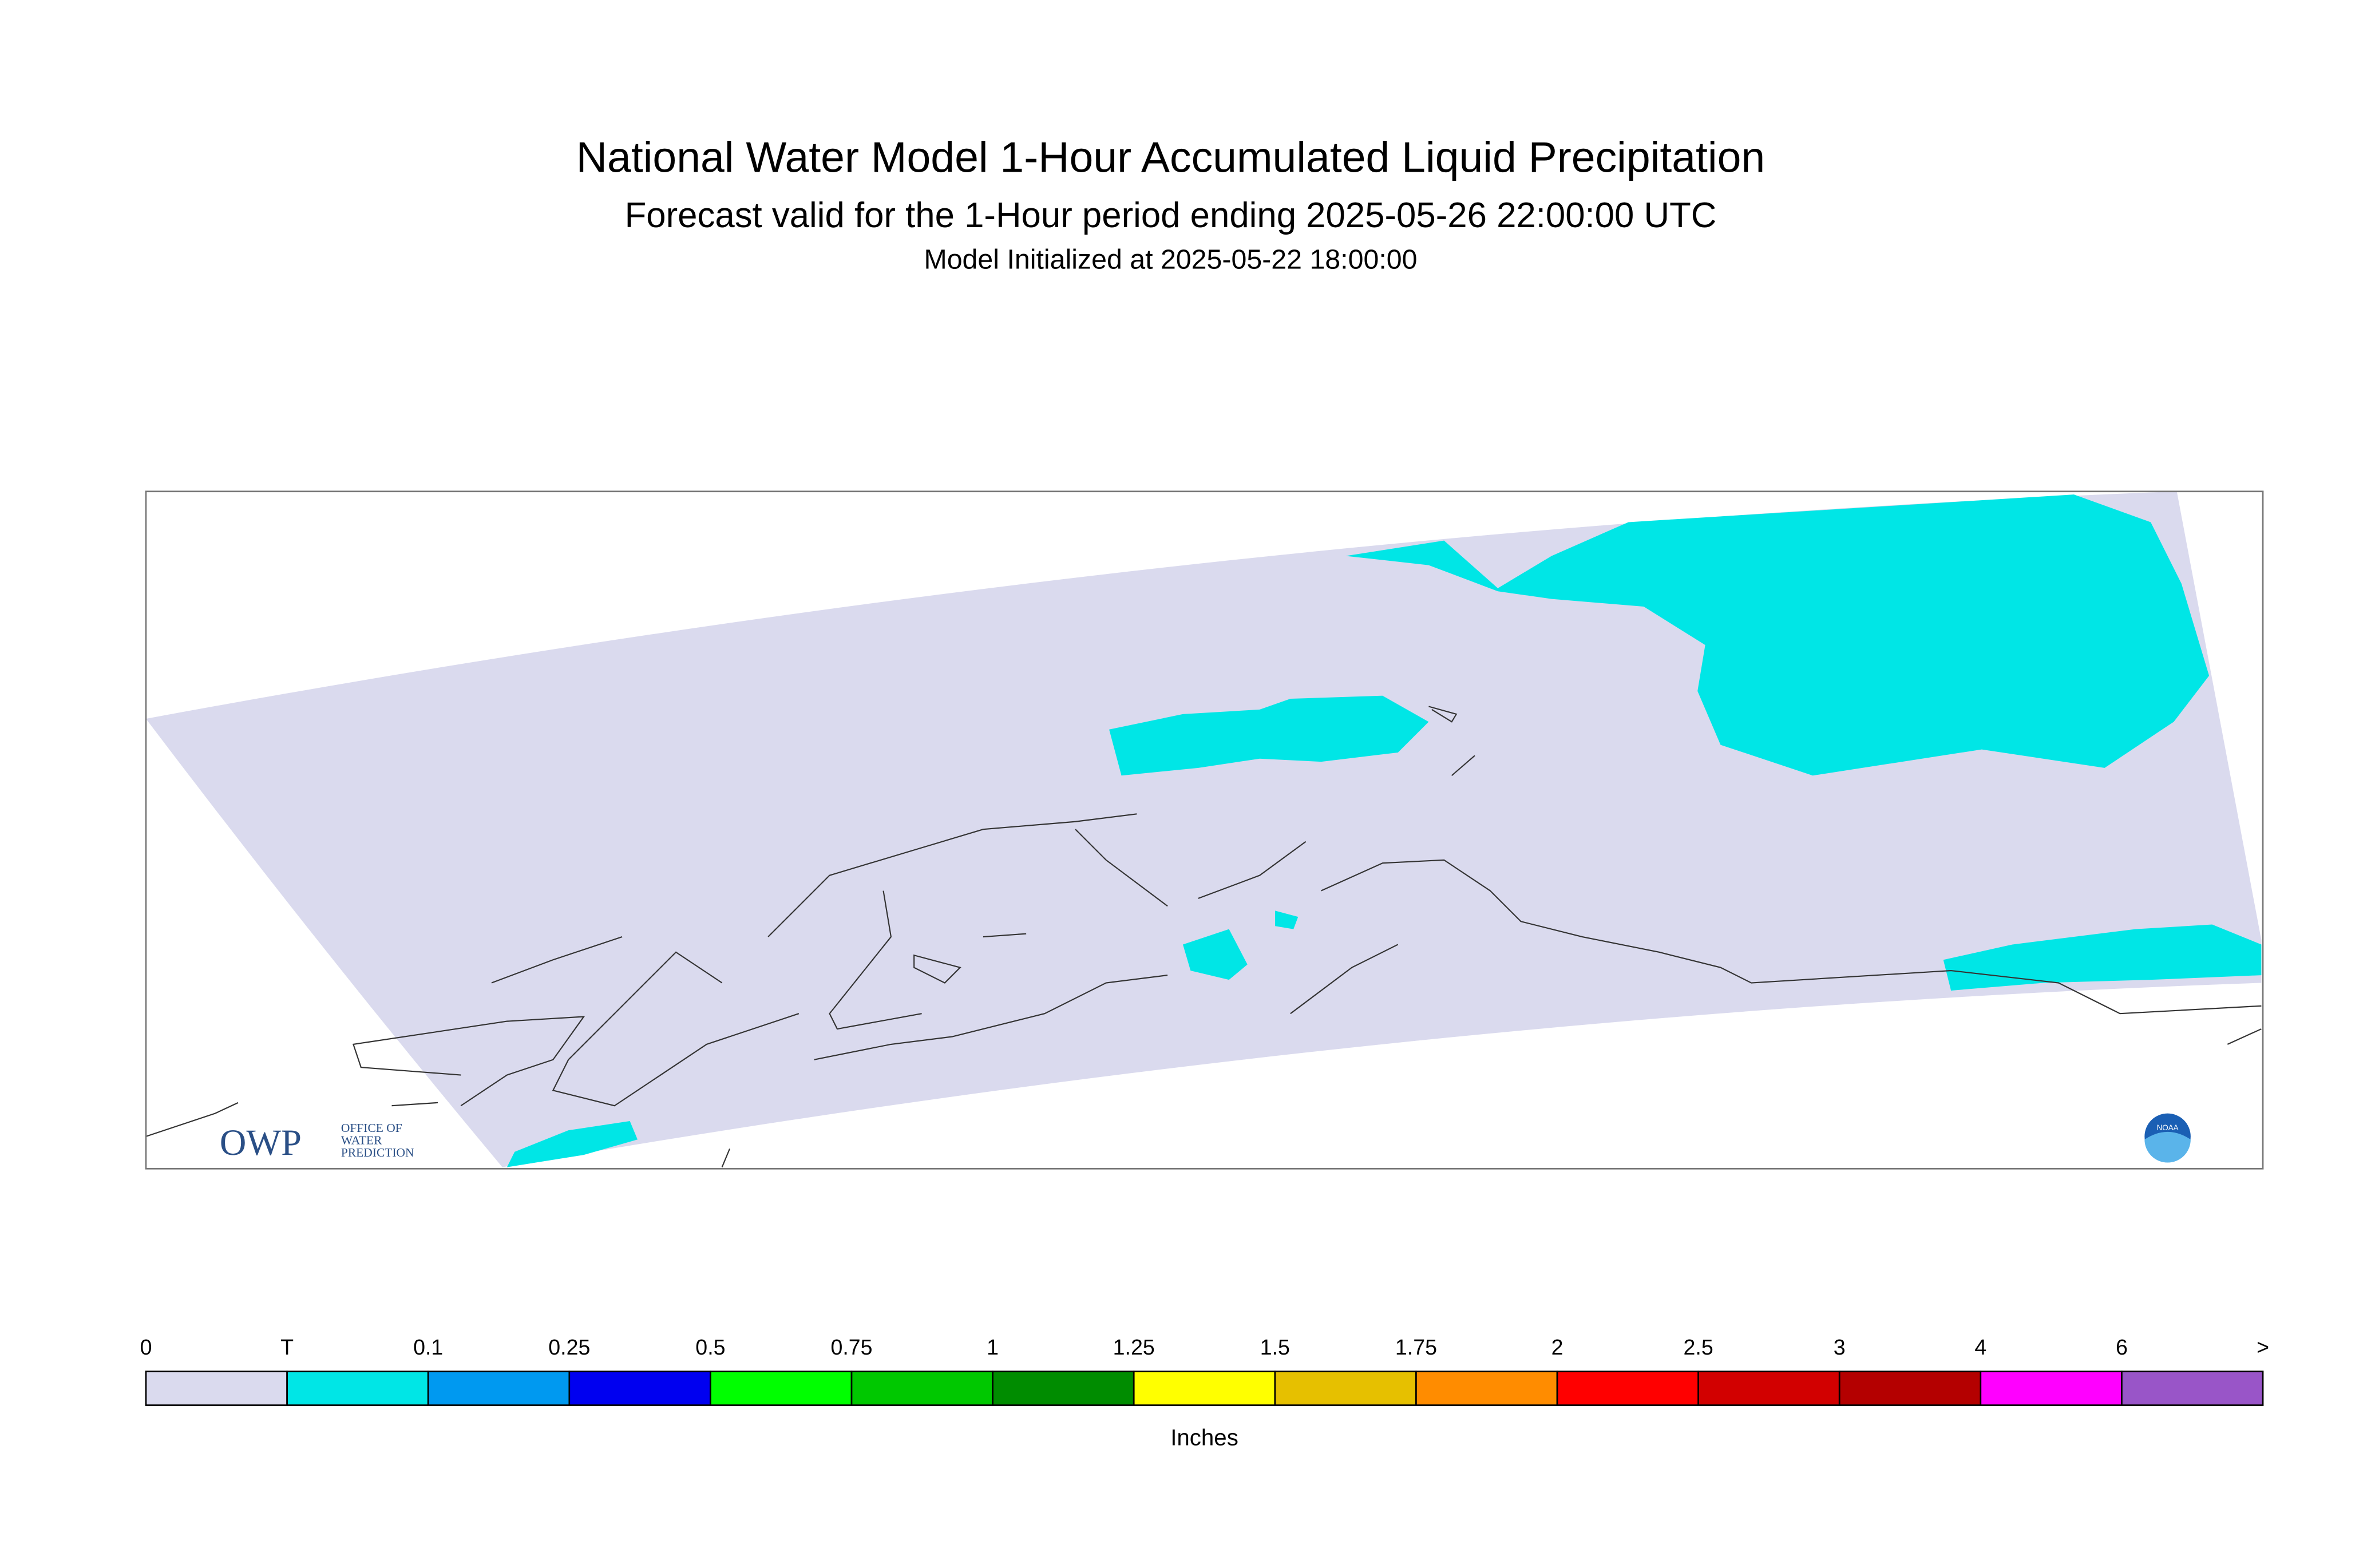 The image size is (2375, 1568). What do you see at coordinates (371, 1128) in the screenshot?
I see `owp-logo-line: OFFICE OF` at bounding box center [371, 1128].